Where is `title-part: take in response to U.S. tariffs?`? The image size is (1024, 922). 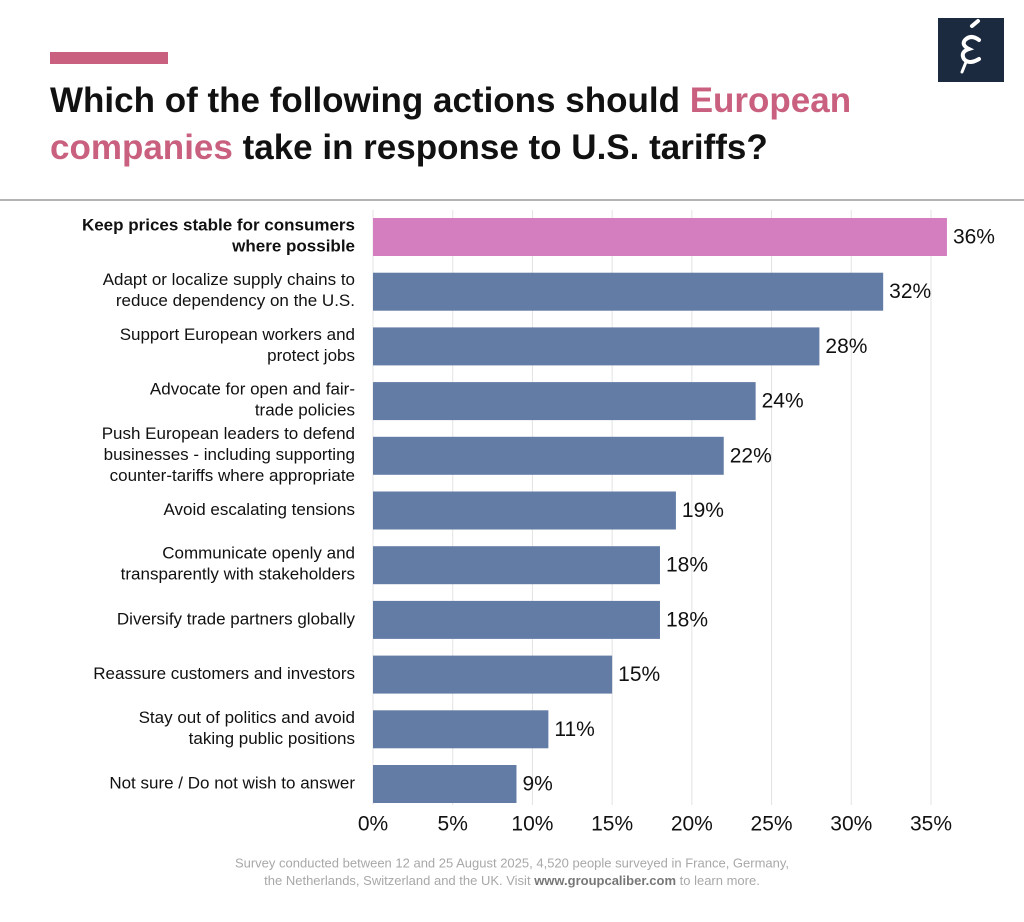
title-part: take in response to U.S. tariffs? is located at coordinates (500, 147).